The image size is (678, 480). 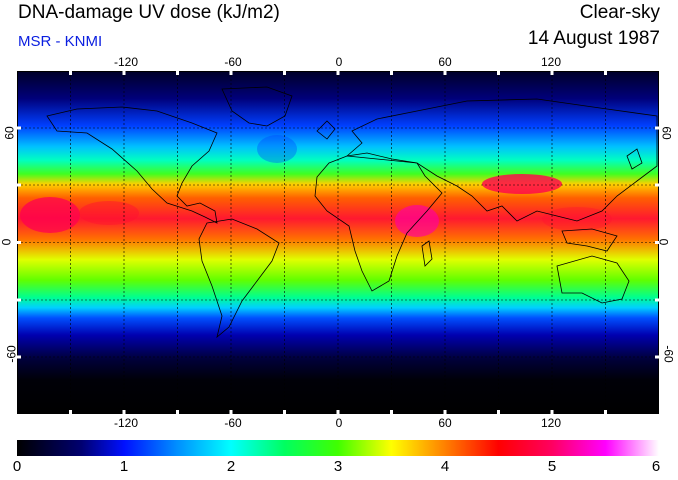 I want to click on australia-coast, so click(x=593, y=279).